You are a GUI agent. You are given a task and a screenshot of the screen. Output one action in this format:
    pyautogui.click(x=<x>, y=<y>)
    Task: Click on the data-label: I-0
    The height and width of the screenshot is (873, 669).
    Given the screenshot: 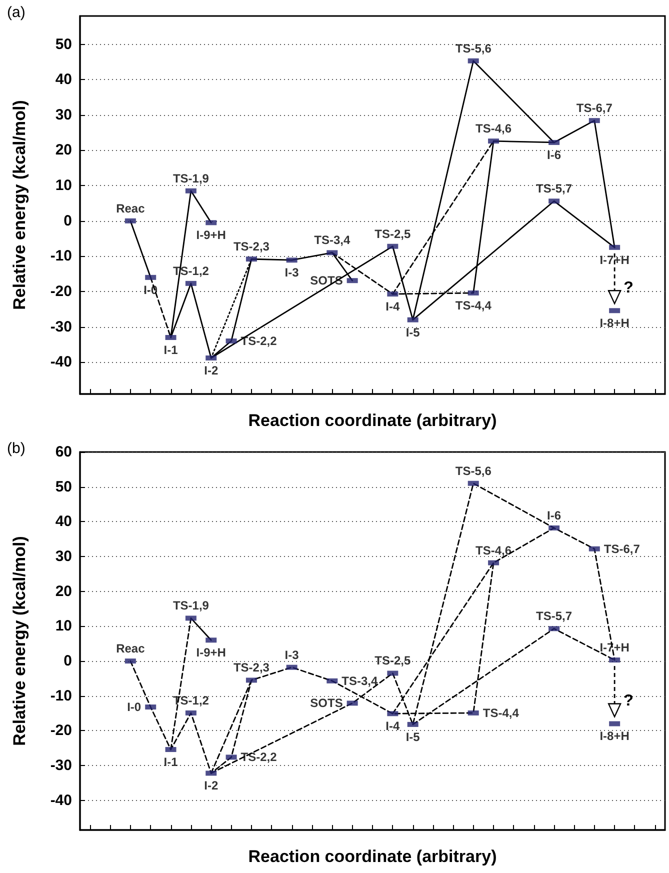 What is the action you would take?
    pyautogui.click(x=134, y=707)
    